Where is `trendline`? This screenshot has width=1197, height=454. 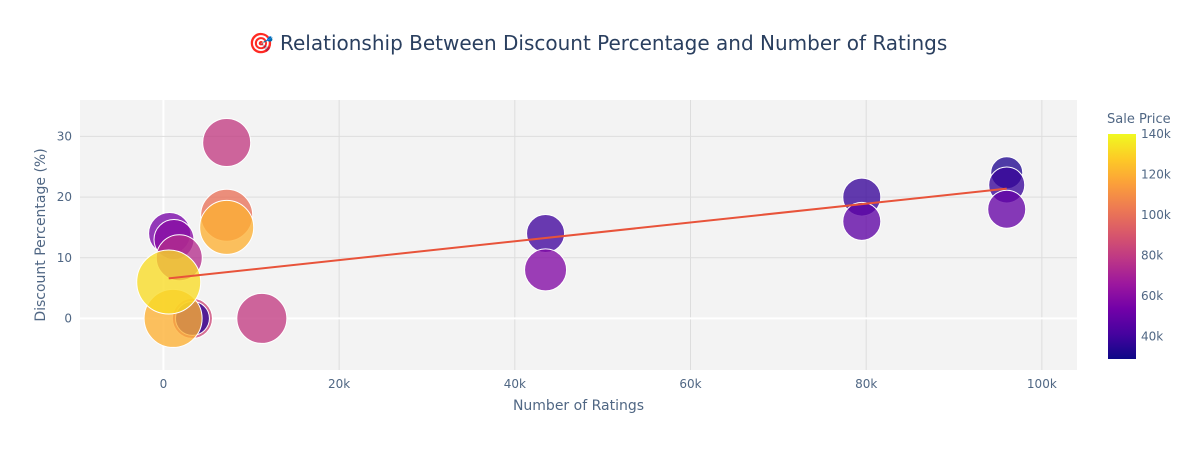
trendline is located at coordinates (587, 233).